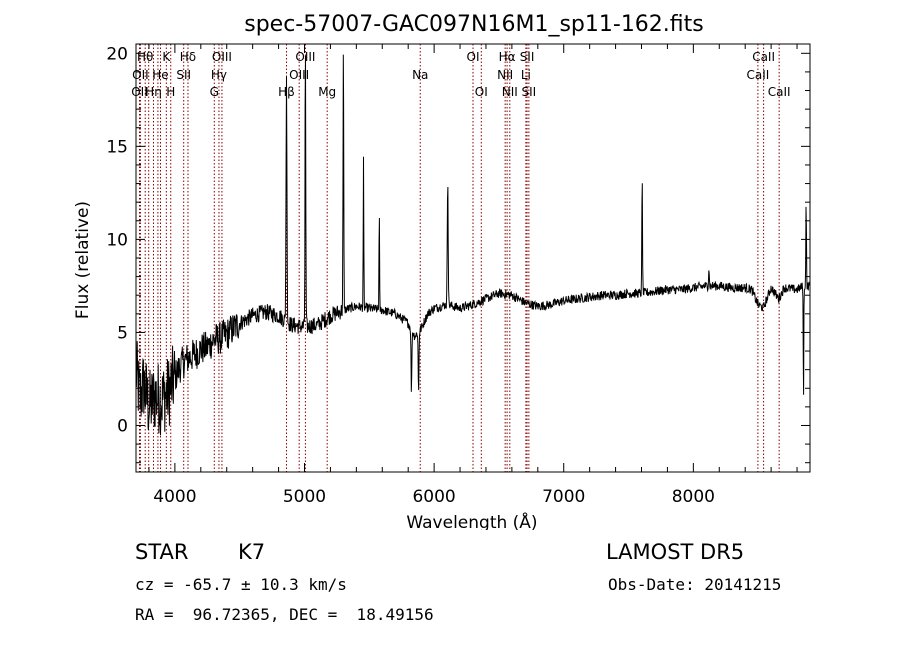 This screenshot has width=900, height=649. What do you see at coordinates (139, 92) in the screenshot?
I see `line-marker-label-0: OII` at bounding box center [139, 92].